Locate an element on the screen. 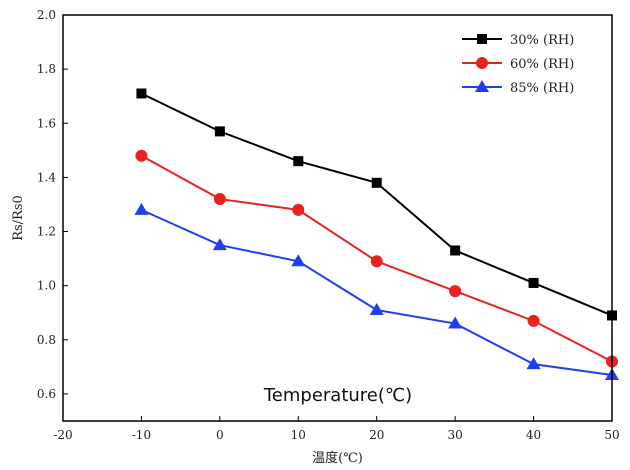 This screenshot has width=630, height=470. x-tick-label: 30 is located at coordinates (455, 435).